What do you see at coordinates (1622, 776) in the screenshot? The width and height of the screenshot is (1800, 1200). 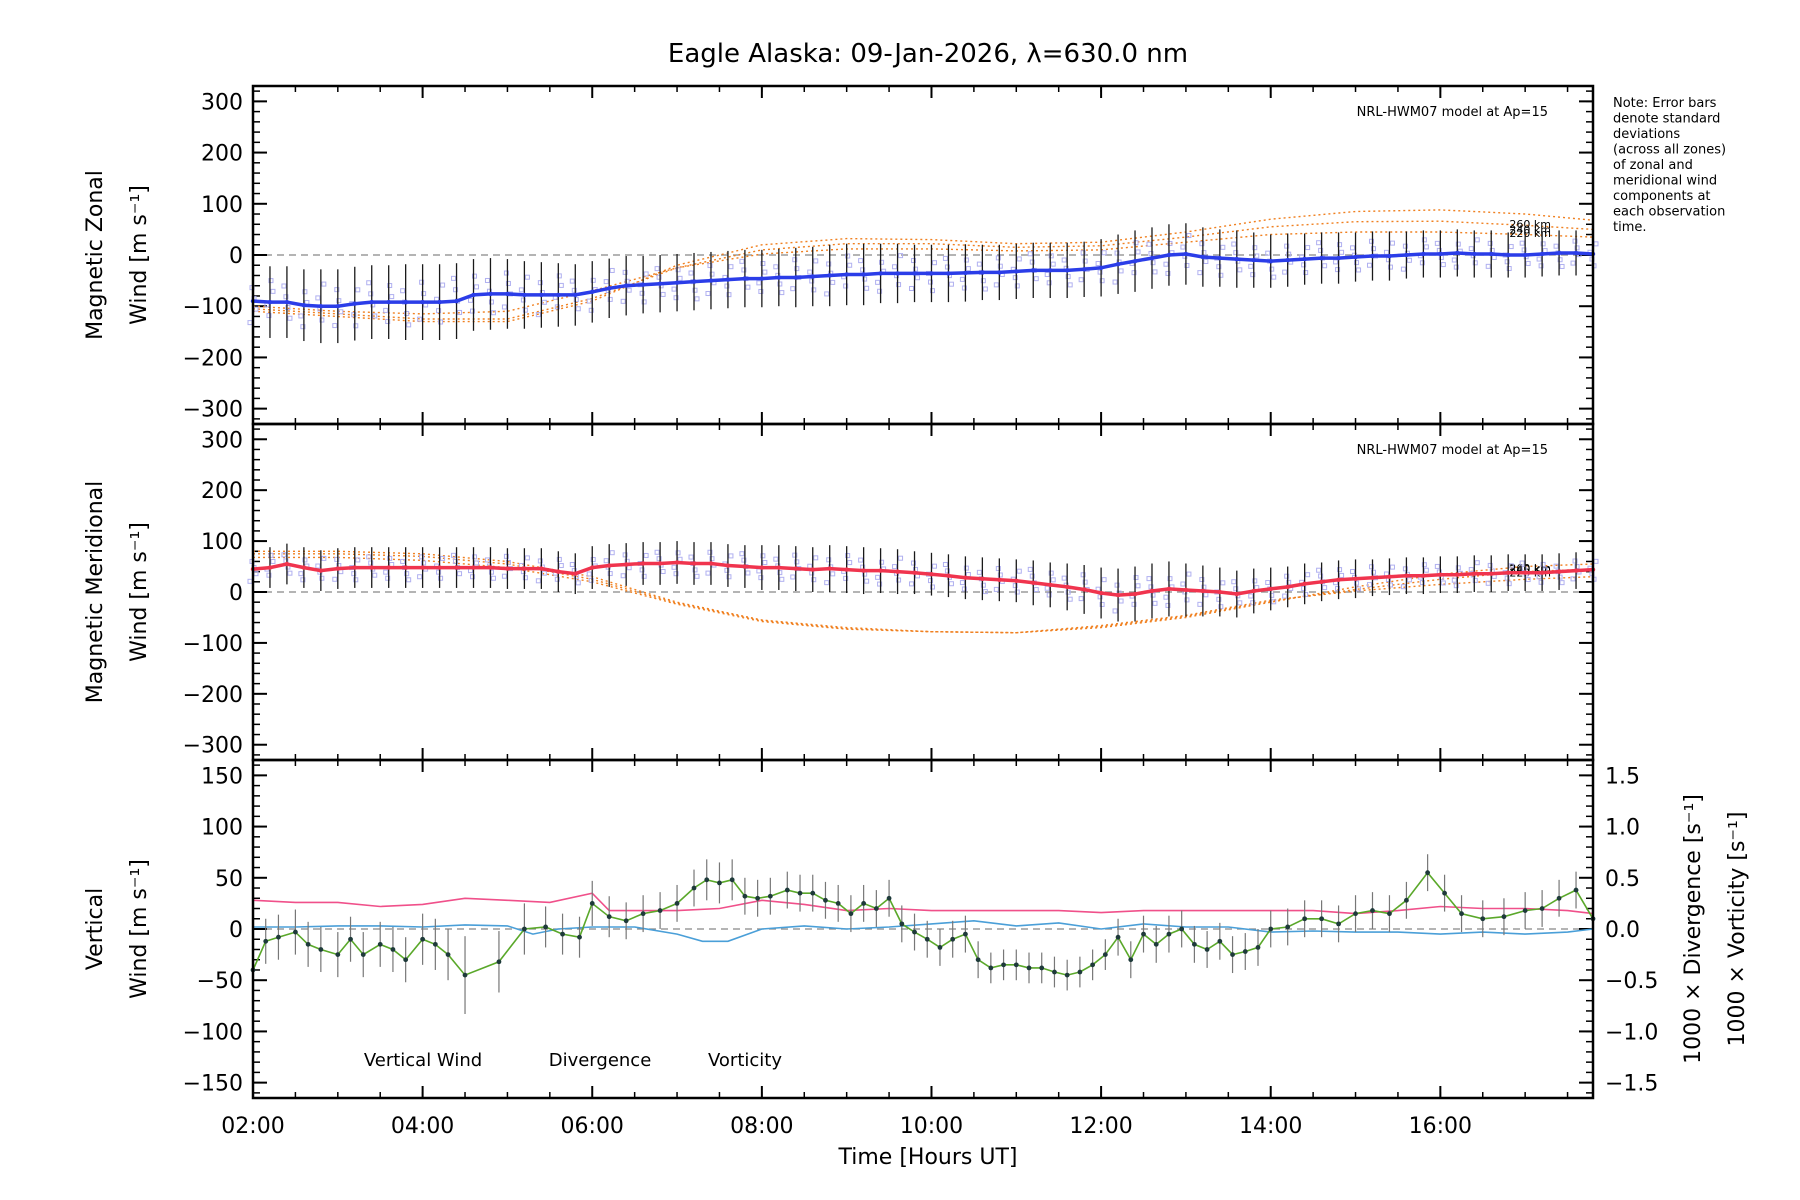 I see `right-y-tick-label: 1.5` at bounding box center [1622, 776].